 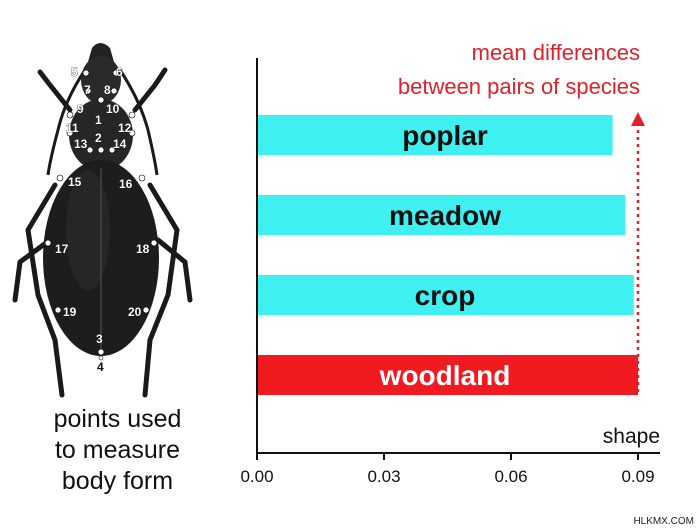 I want to click on landmark-15: 15, so click(x=75, y=182).